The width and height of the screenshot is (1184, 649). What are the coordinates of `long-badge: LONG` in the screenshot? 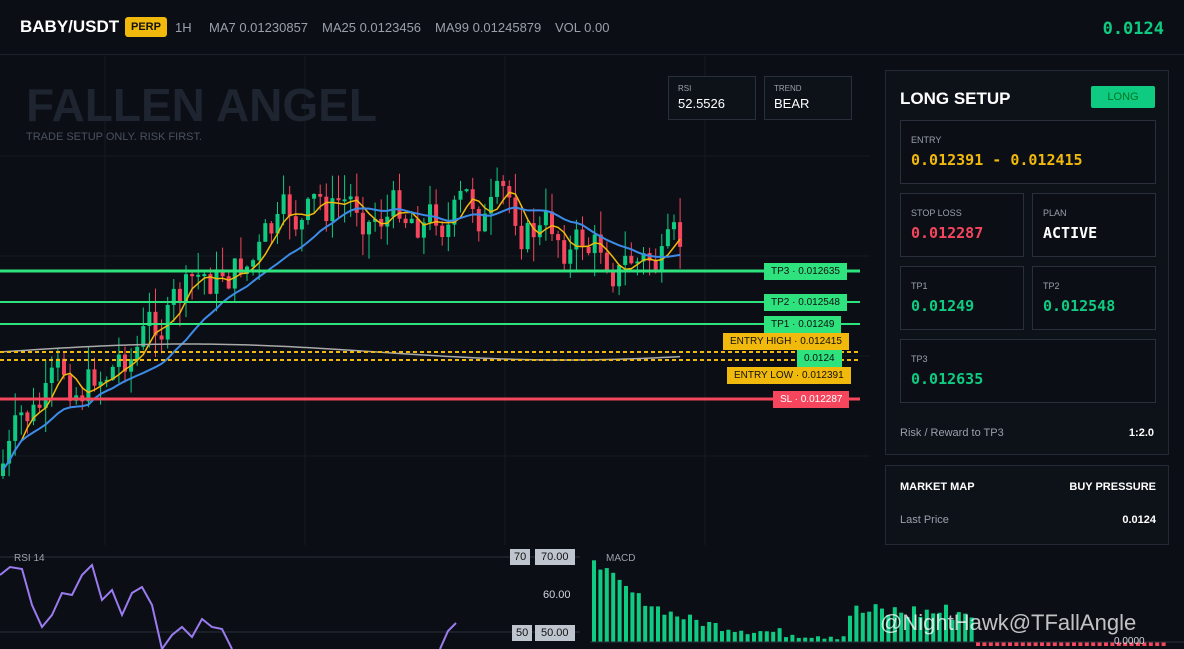 It's located at (1123, 97).